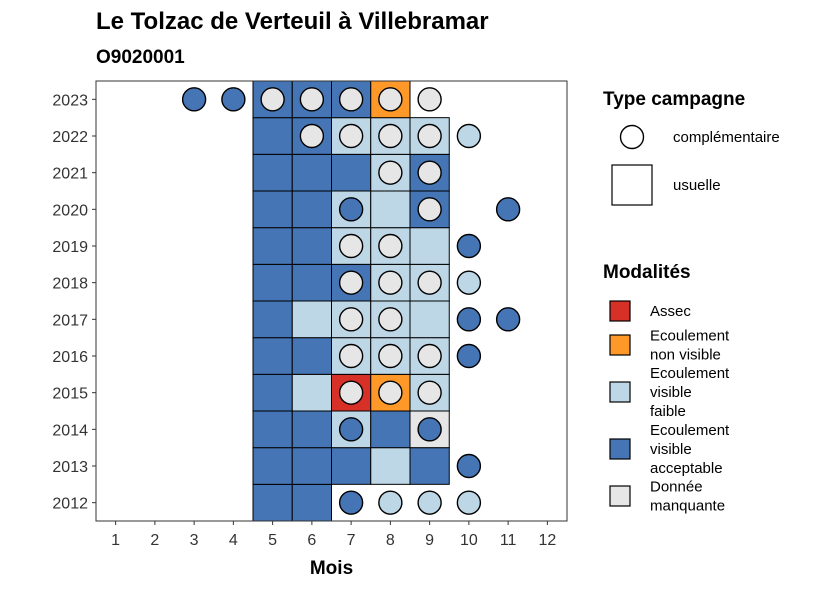 The height and width of the screenshot is (590, 826). I want to click on legend-label-ecoulement-non-visible: Ecoulement, so click(690, 336).